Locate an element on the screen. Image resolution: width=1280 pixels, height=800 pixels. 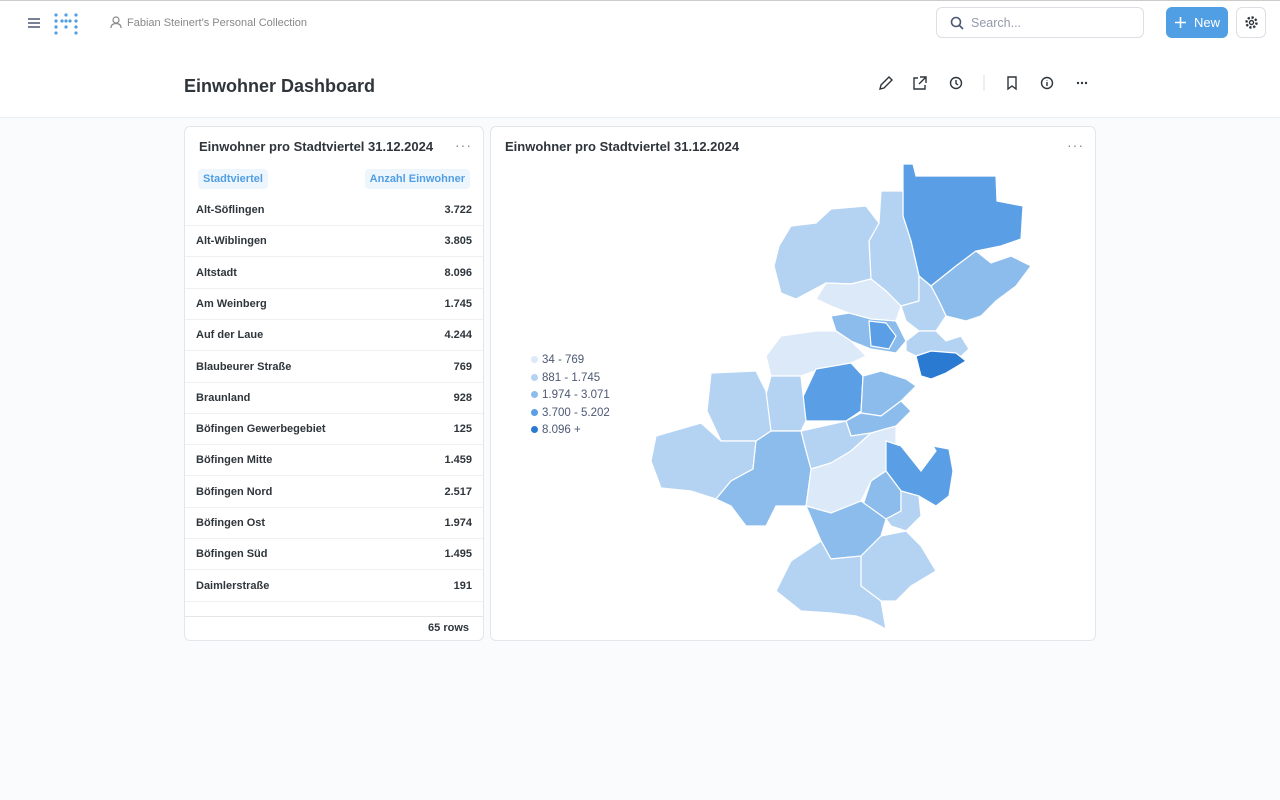
legend-item: 3.700 - 5.202 is located at coordinates (570, 413).